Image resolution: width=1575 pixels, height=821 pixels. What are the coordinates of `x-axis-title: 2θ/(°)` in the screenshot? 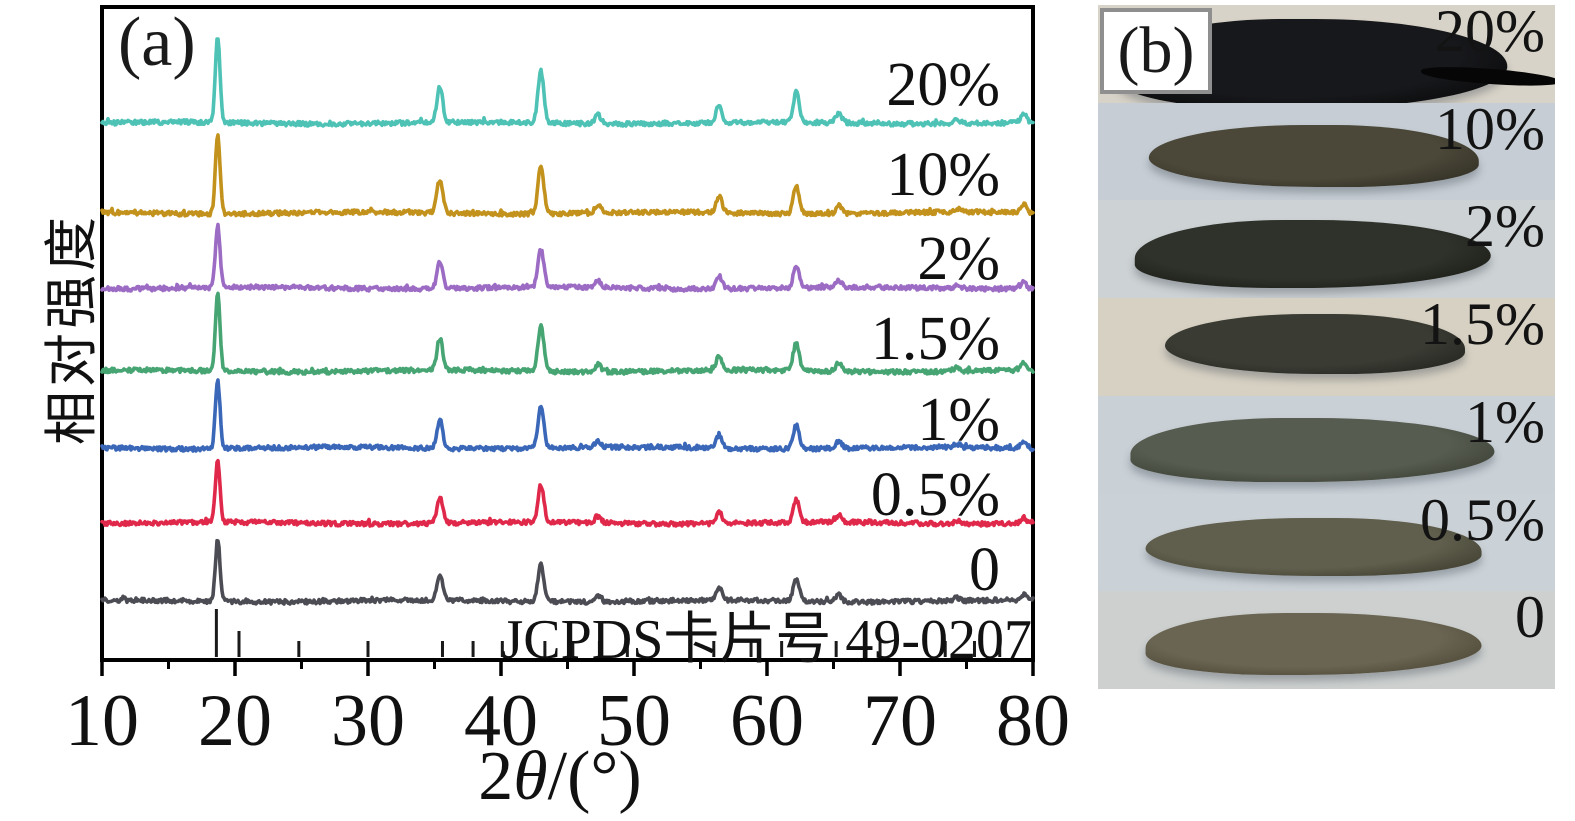 It's located at (560, 777).